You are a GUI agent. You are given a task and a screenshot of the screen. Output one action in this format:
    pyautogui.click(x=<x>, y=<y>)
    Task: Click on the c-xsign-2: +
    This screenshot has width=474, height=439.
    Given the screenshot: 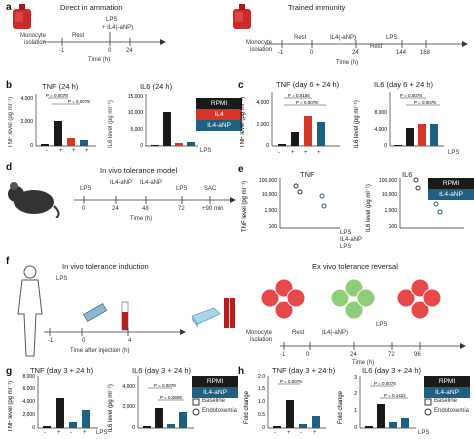 What is the action you would take?
    pyautogui.click(x=293, y=153)
    